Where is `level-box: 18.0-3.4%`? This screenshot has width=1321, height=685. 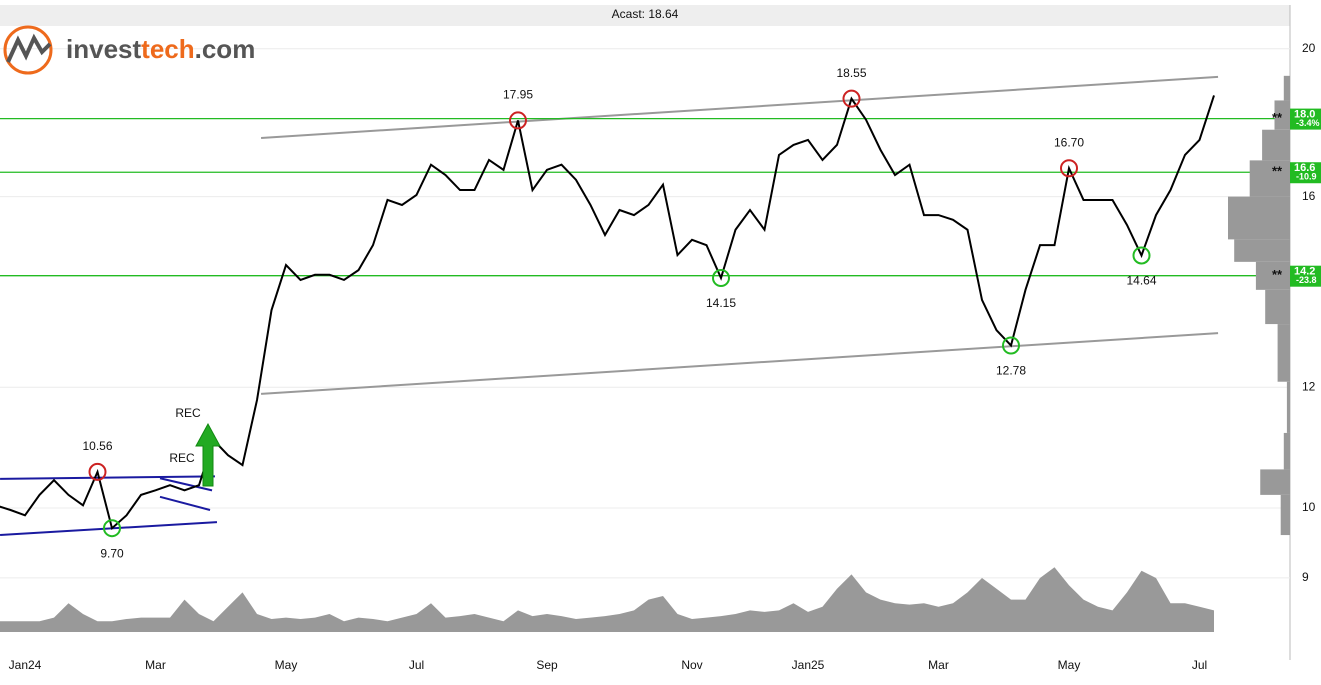
level-box: 18.0-3.4% is located at coordinates (1305, 119).